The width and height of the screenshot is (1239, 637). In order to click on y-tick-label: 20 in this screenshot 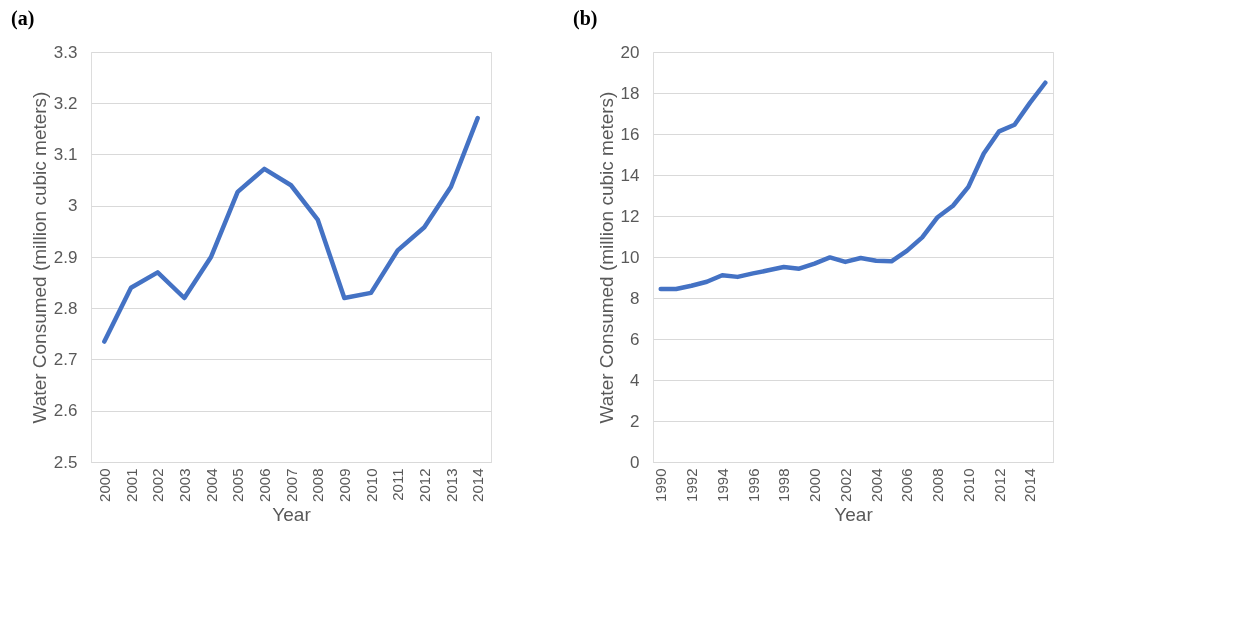, I will do `click(630, 52)`.